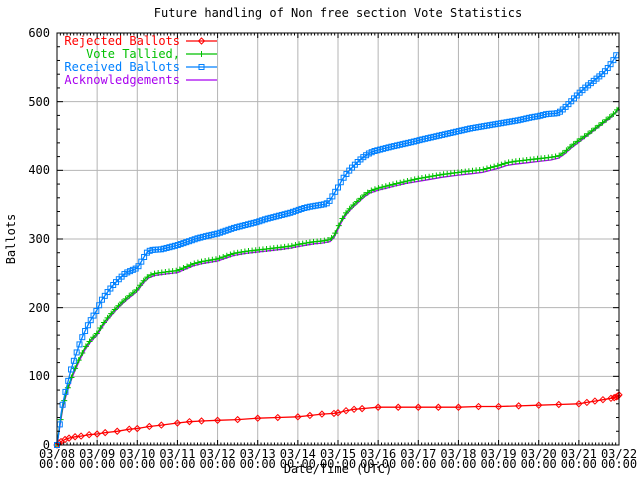  I want to click on x-tick-label: 03/17 00:00, so click(418, 459).